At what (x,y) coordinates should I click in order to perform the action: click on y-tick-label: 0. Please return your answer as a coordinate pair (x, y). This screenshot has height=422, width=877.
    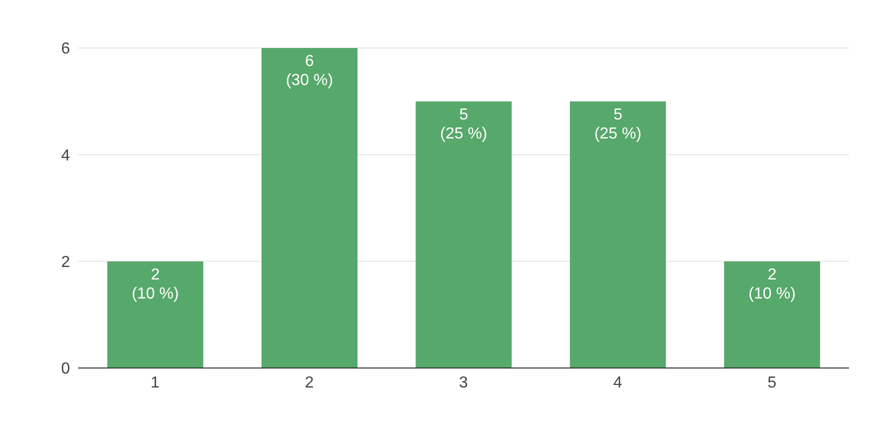
    Looking at the image, I should click on (65, 369).